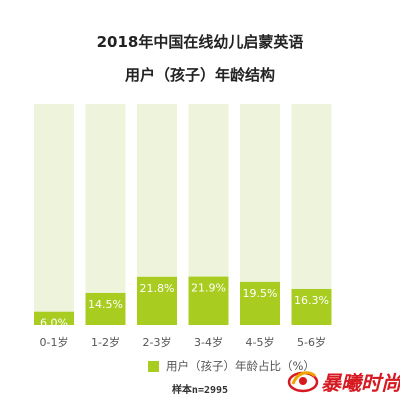 The width and height of the screenshot is (400, 400). I want to click on legend-swatch, so click(153, 366).